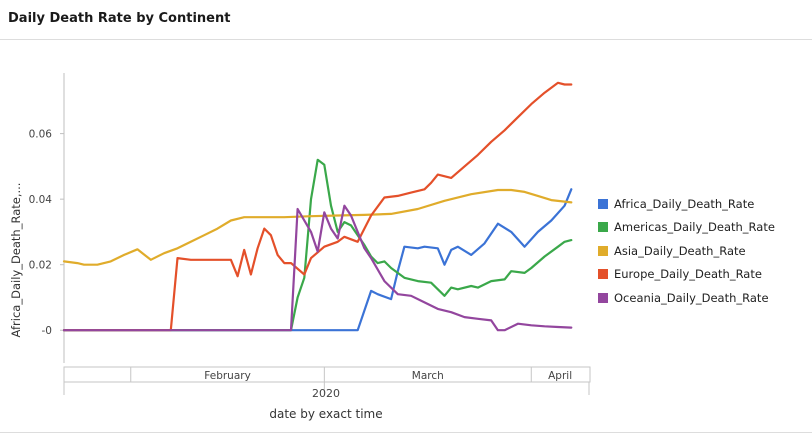  Describe the element at coordinates (41, 200) in the screenshot. I see `y-tick-label: 0.04` at that location.